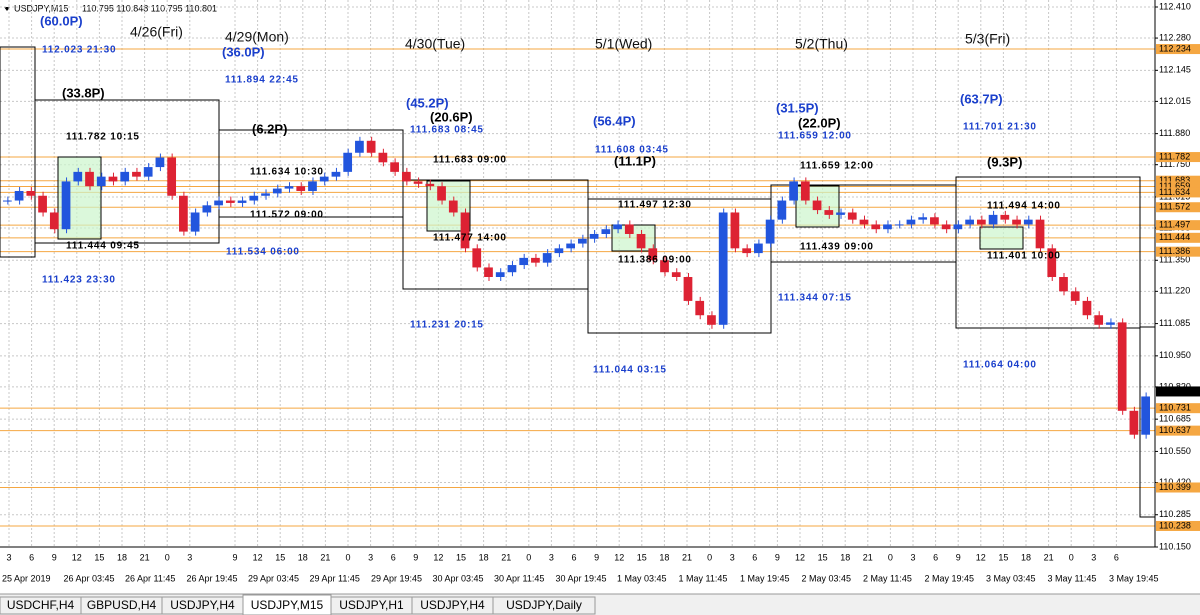  I want to click on date-label: 29 Apr 19:45, so click(396, 578).